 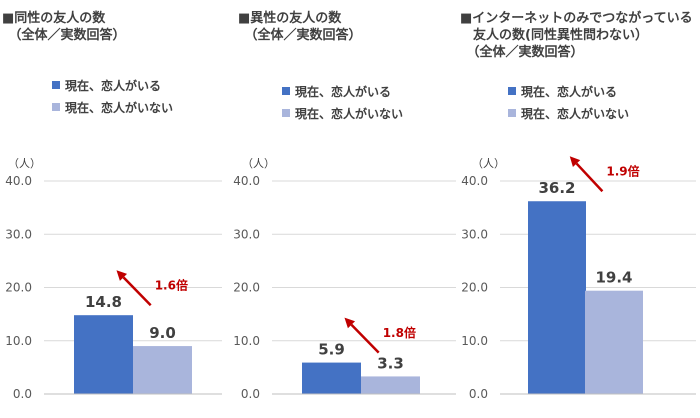 What do you see at coordinates (622, 171) in the screenshot?
I see `ratio-label: 1.9倍` at bounding box center [622, 171].